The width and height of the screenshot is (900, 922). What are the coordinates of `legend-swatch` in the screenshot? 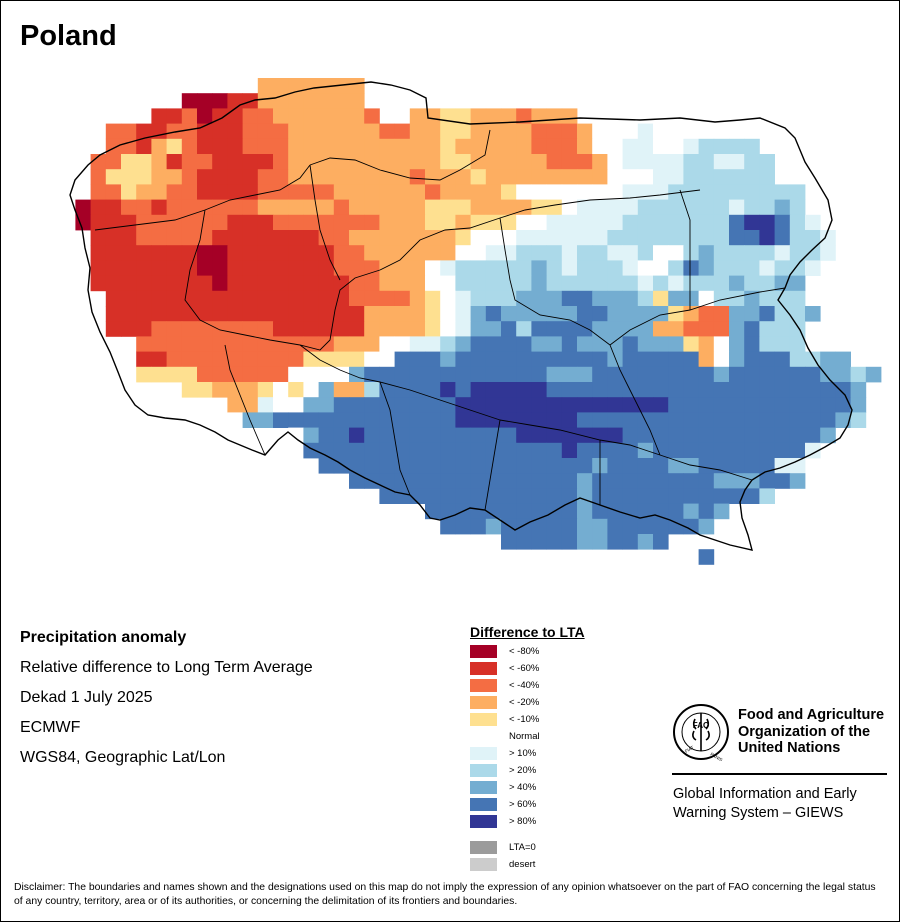 It's located at (483, 651).